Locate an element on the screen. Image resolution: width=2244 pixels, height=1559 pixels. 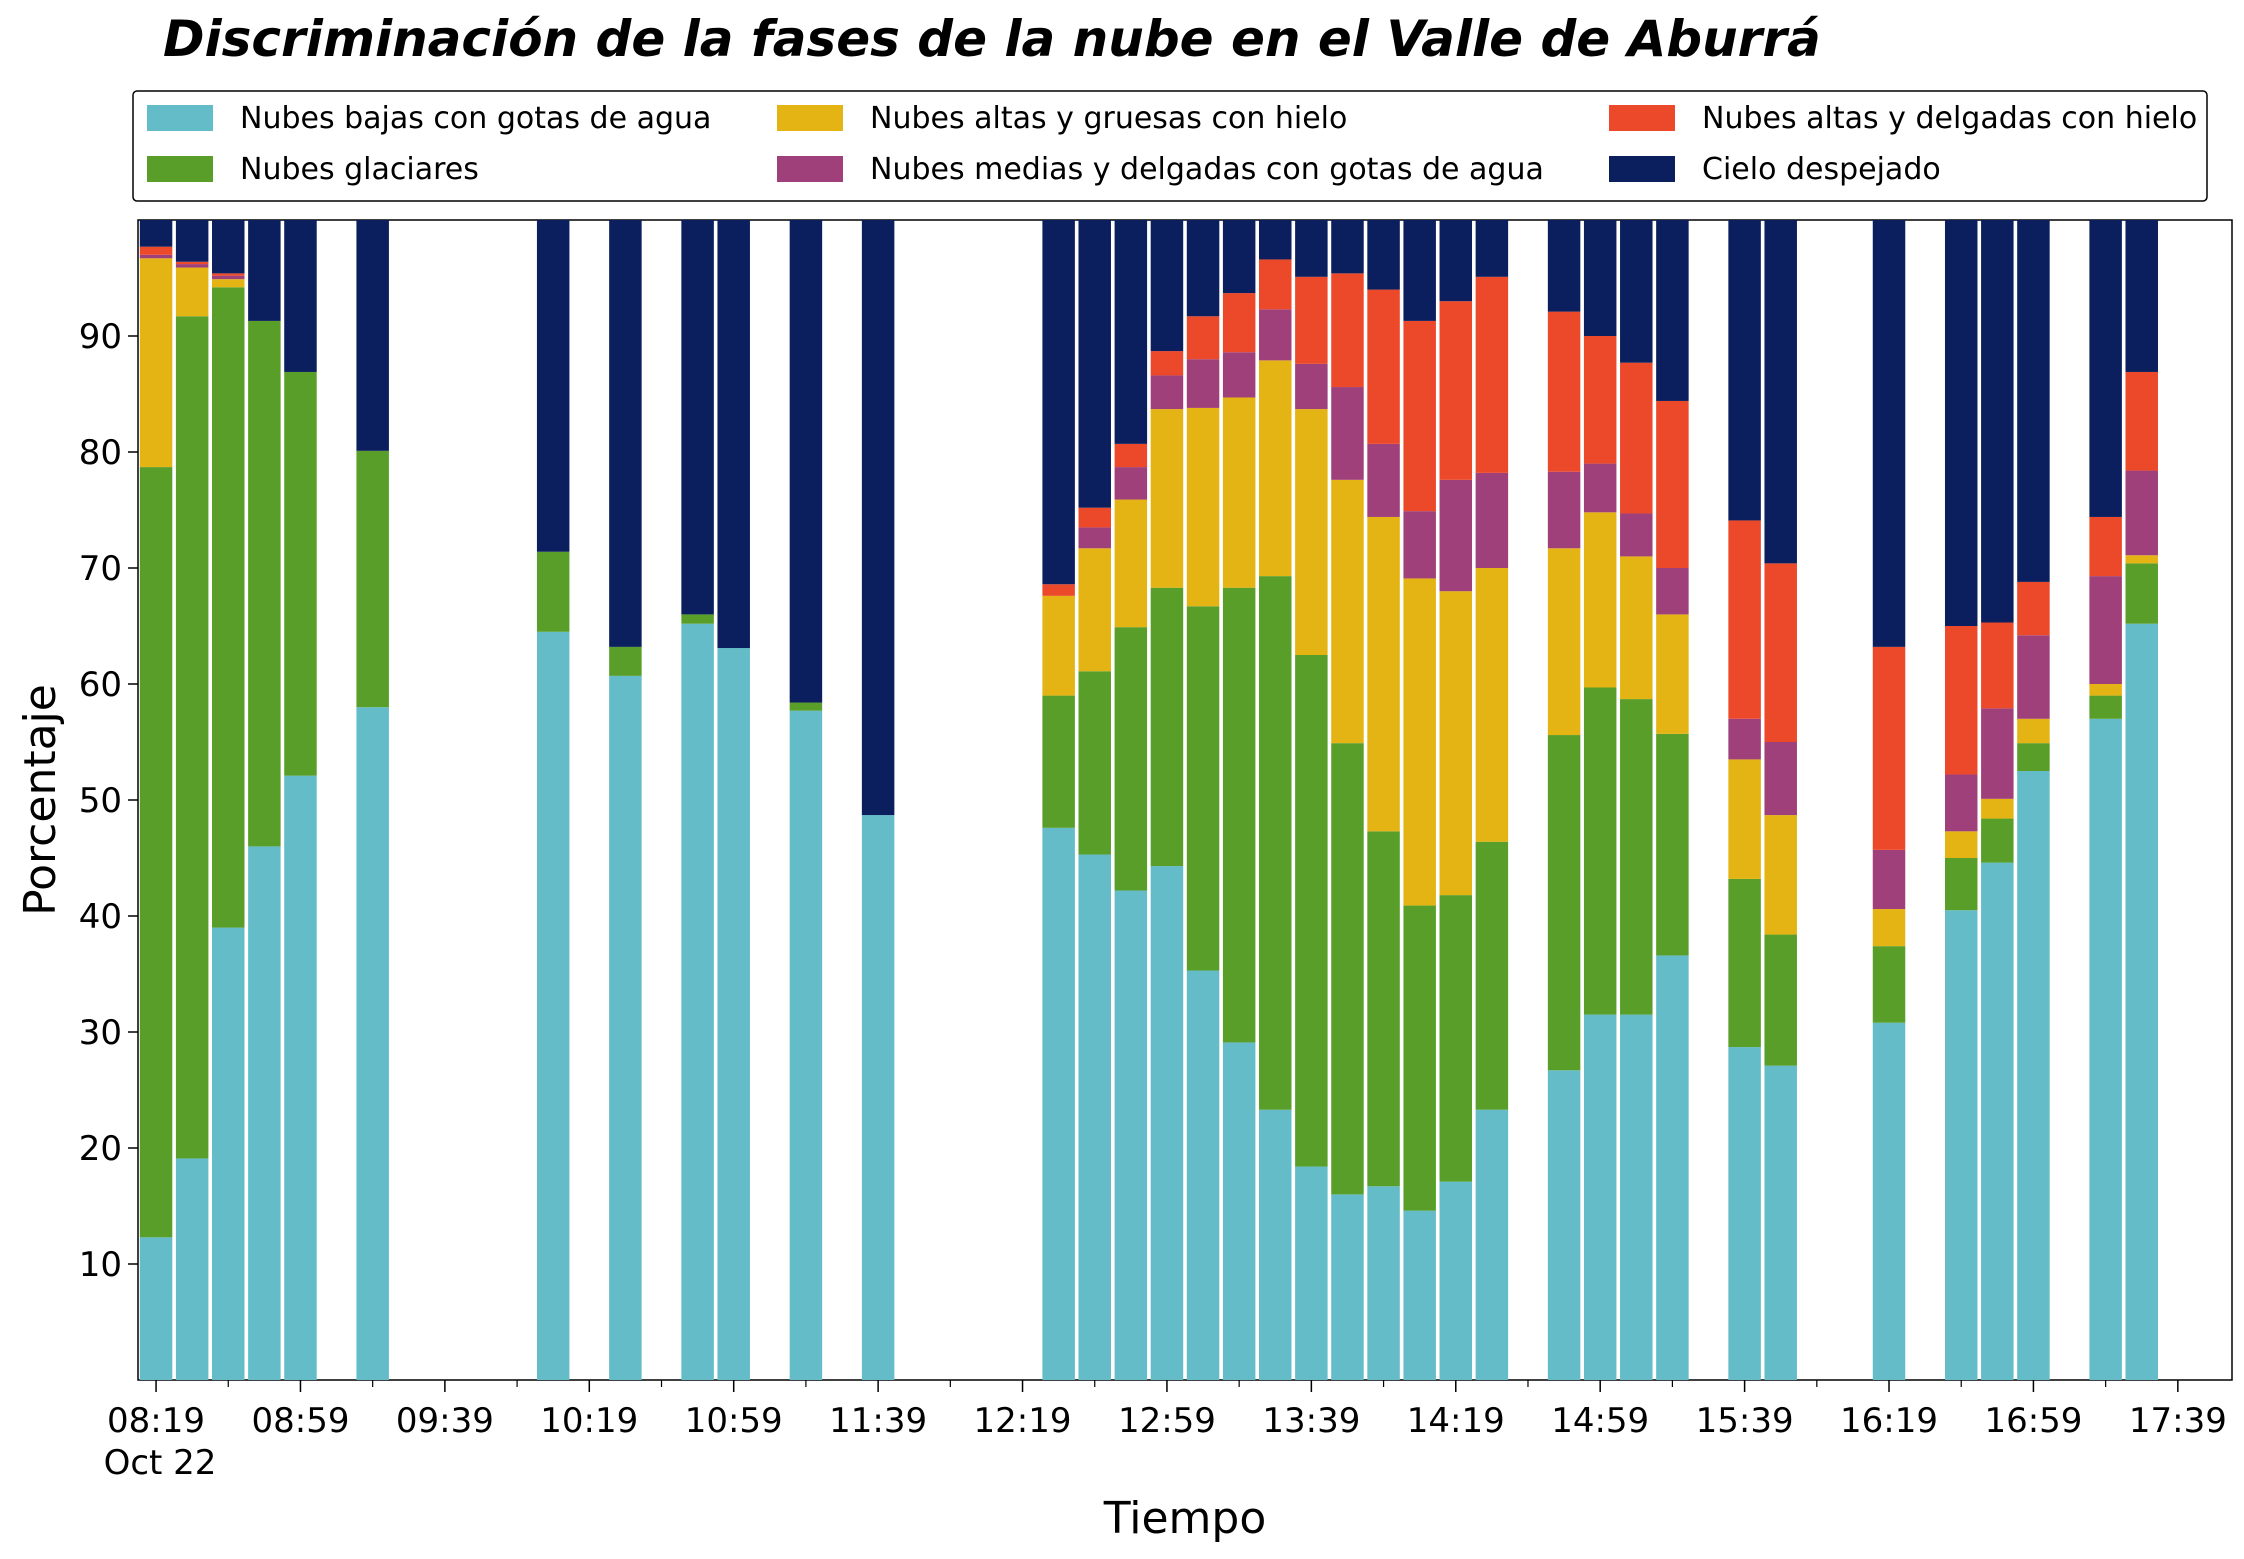
x-tick-label: 13:39 is located at coordinates (1311, 1421).